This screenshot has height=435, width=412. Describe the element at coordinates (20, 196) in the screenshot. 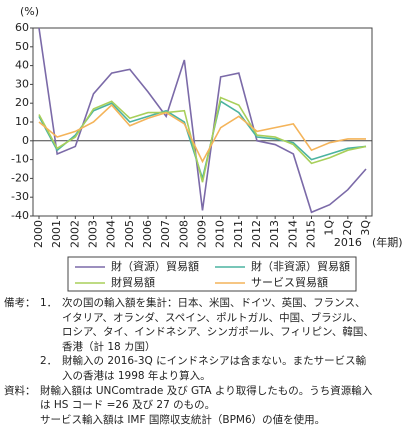

I see `y-tick-label: -30` at that location.